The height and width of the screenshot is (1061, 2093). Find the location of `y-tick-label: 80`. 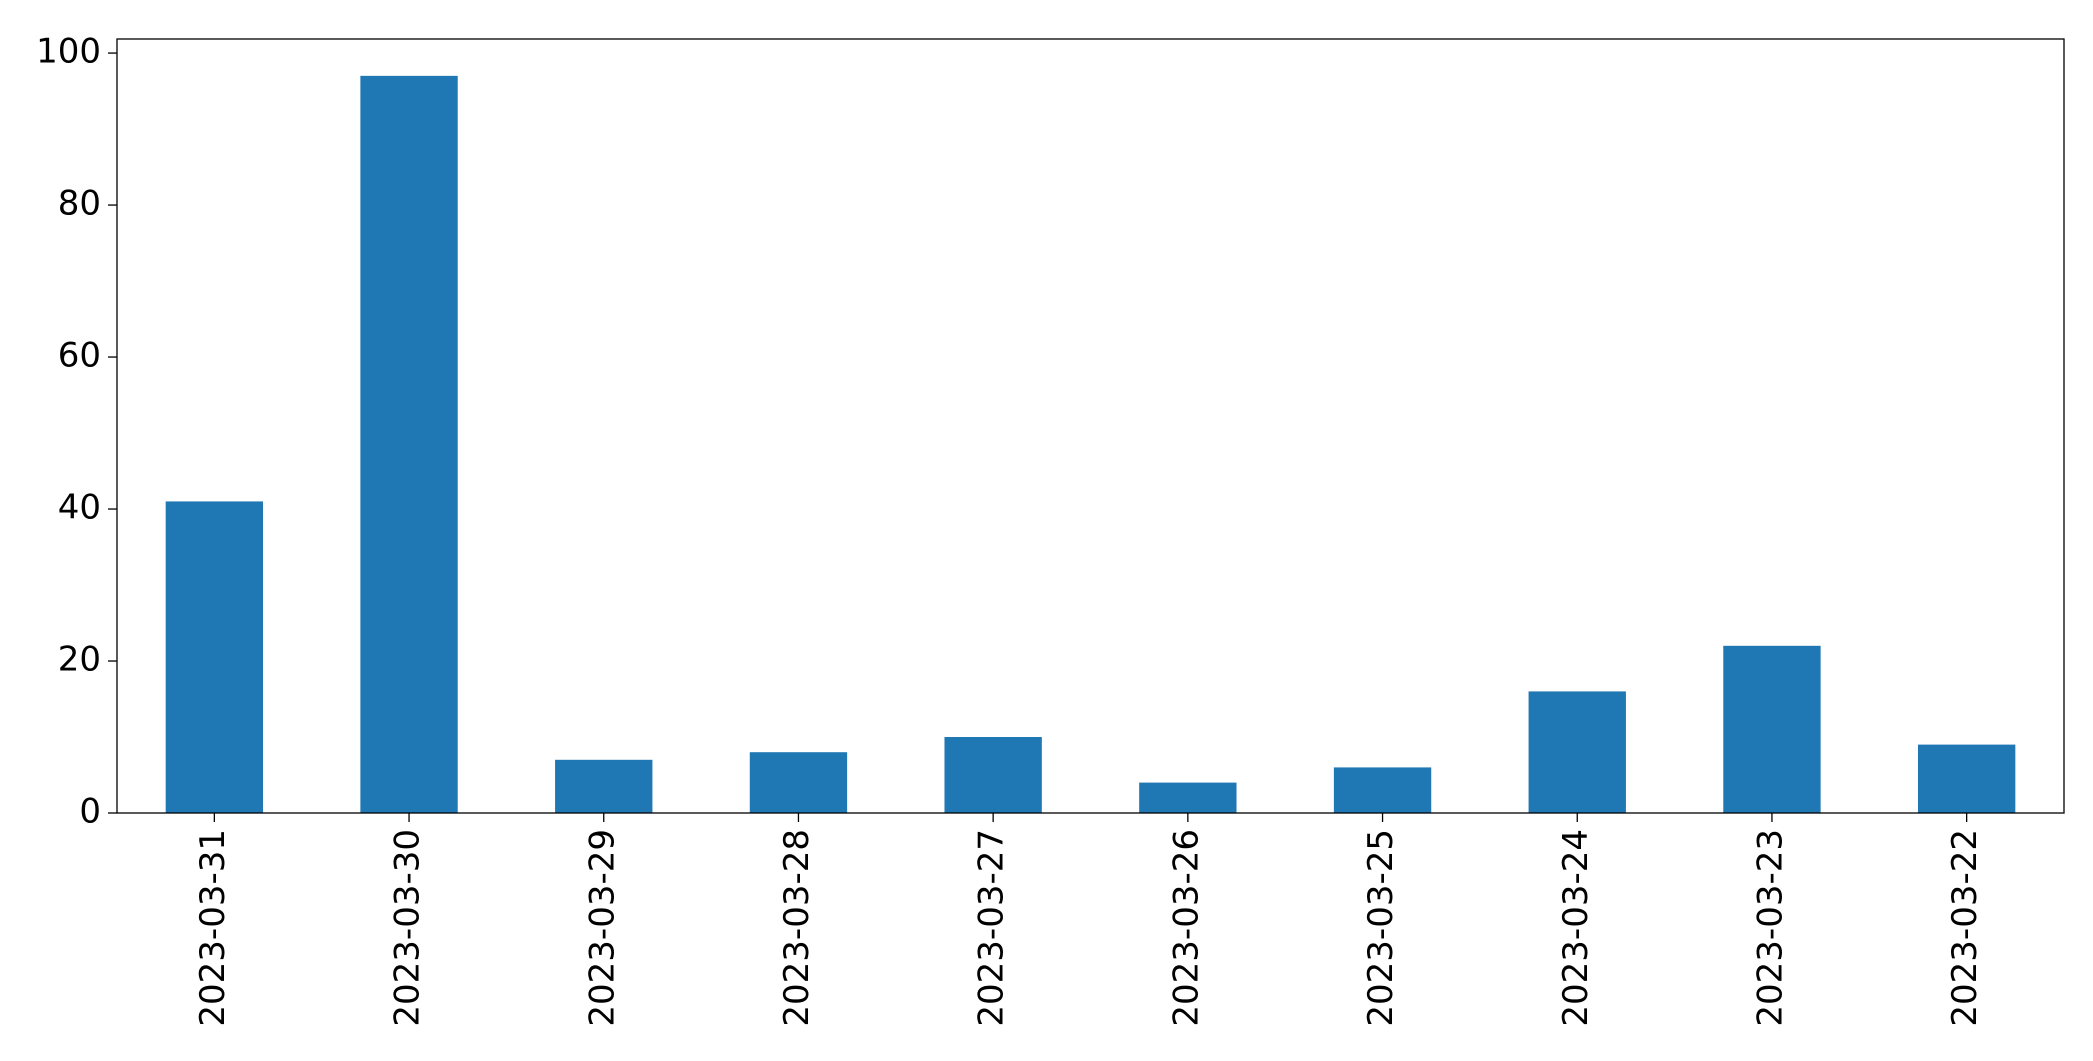

y-tick-label: 80 is located at coordinates (79, 204).